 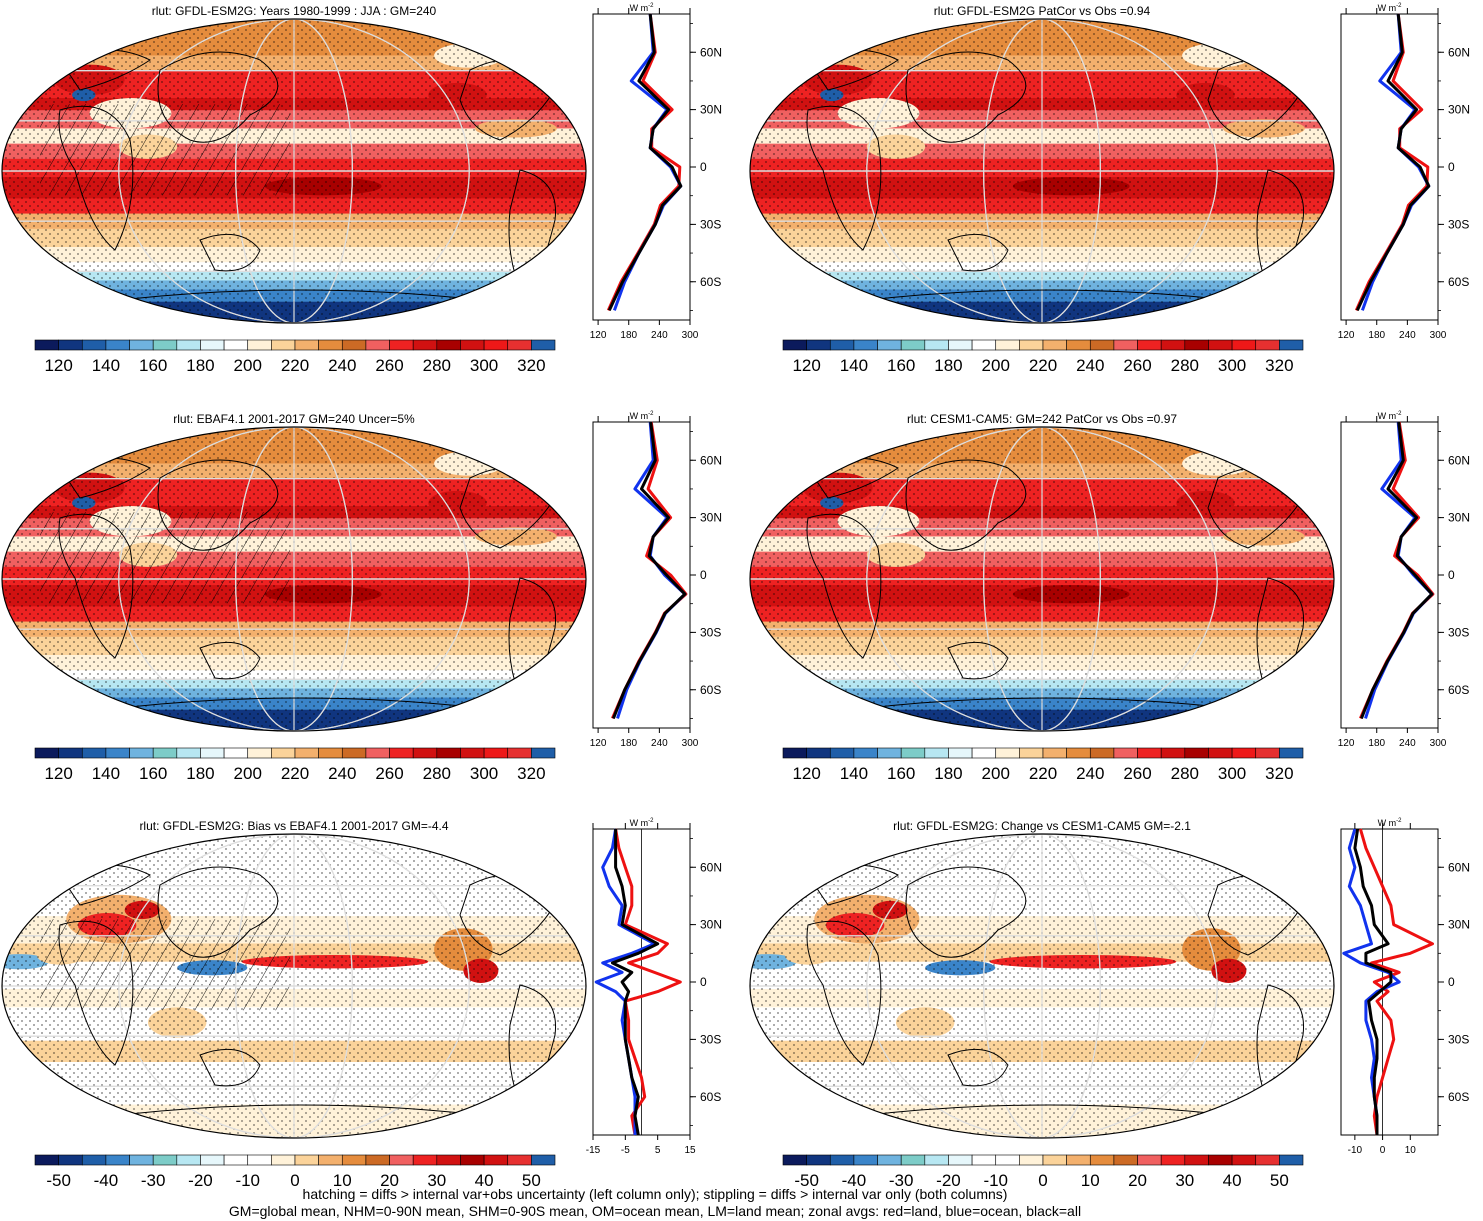 What do you see at coordinates (642, 823) in the screenshot?
I see `zonal-units: W m-2` at bounding box center [642, 823].